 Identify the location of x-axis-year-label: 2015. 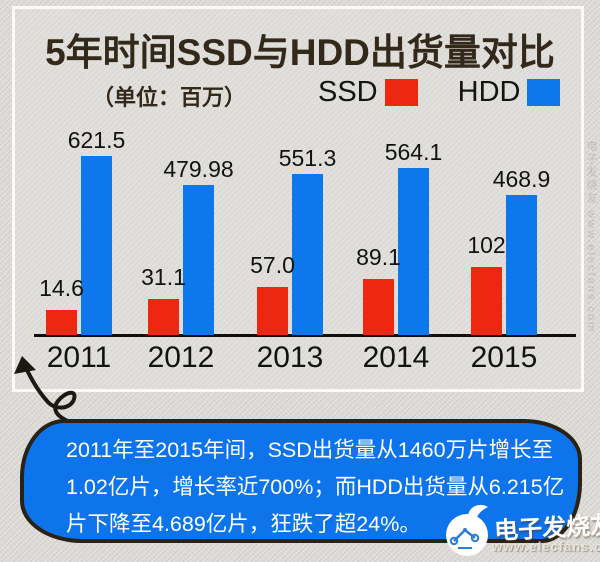
(504, 357).